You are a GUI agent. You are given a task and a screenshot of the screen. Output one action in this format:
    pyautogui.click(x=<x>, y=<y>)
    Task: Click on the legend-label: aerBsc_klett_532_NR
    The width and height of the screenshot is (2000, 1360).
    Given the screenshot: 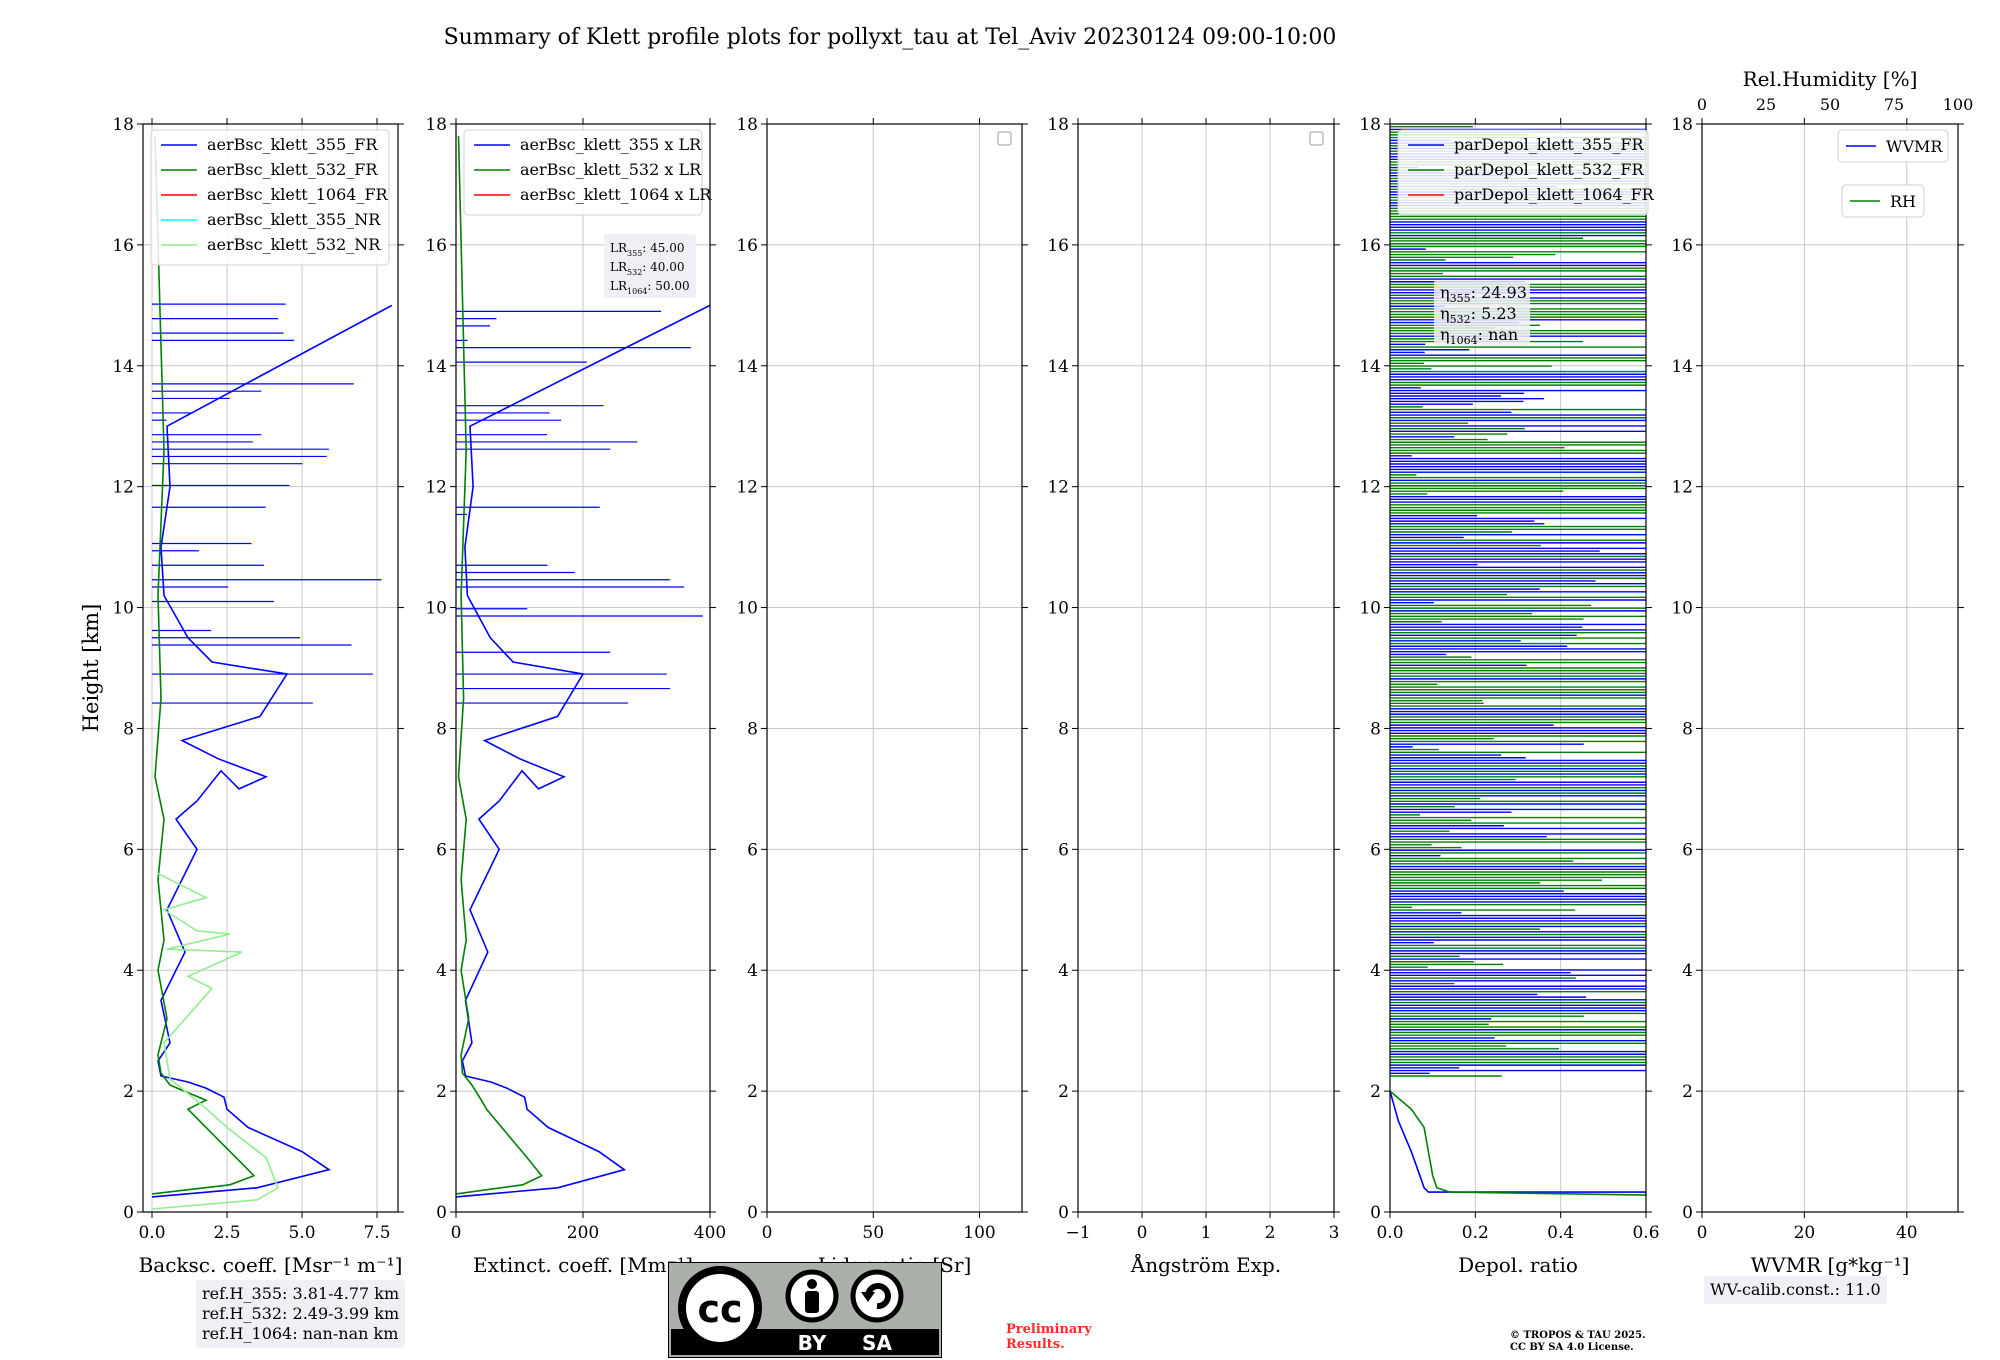 What is the action you would take?
    pyautogui.click(x=294, y=244)
    